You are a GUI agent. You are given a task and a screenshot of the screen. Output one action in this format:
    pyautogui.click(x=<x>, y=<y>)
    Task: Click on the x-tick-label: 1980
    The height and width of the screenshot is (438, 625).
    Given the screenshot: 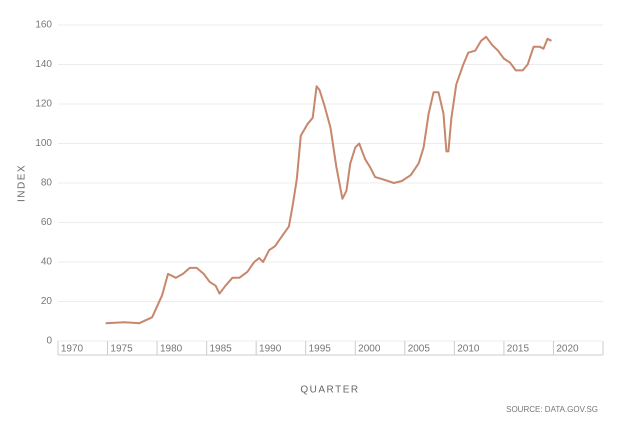 What is the action you would take?
    pyautogui.click(x=171, y=349)
    